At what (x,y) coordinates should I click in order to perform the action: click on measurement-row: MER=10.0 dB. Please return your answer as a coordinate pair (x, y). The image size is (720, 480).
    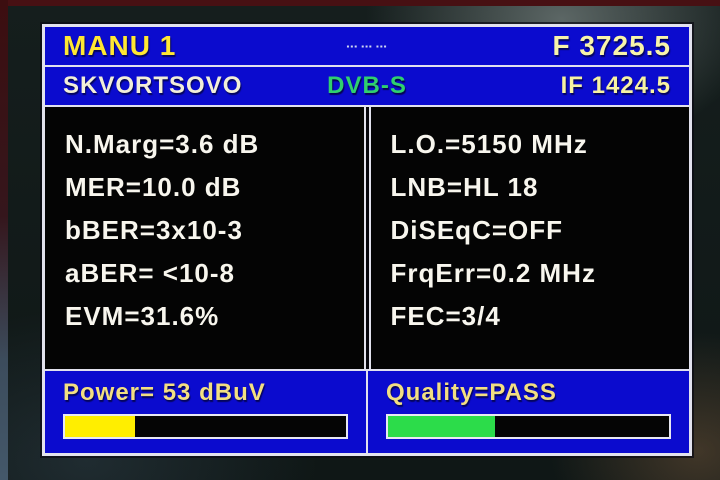
    Looking at the image, I should click on (153, 187).